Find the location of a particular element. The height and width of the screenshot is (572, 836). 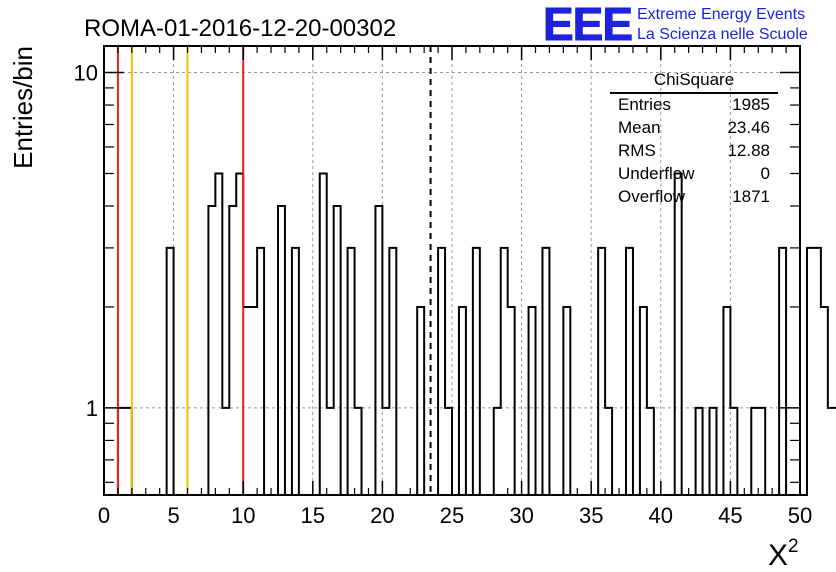

y-tick-label: 1 is located at coordinates (92, 408).